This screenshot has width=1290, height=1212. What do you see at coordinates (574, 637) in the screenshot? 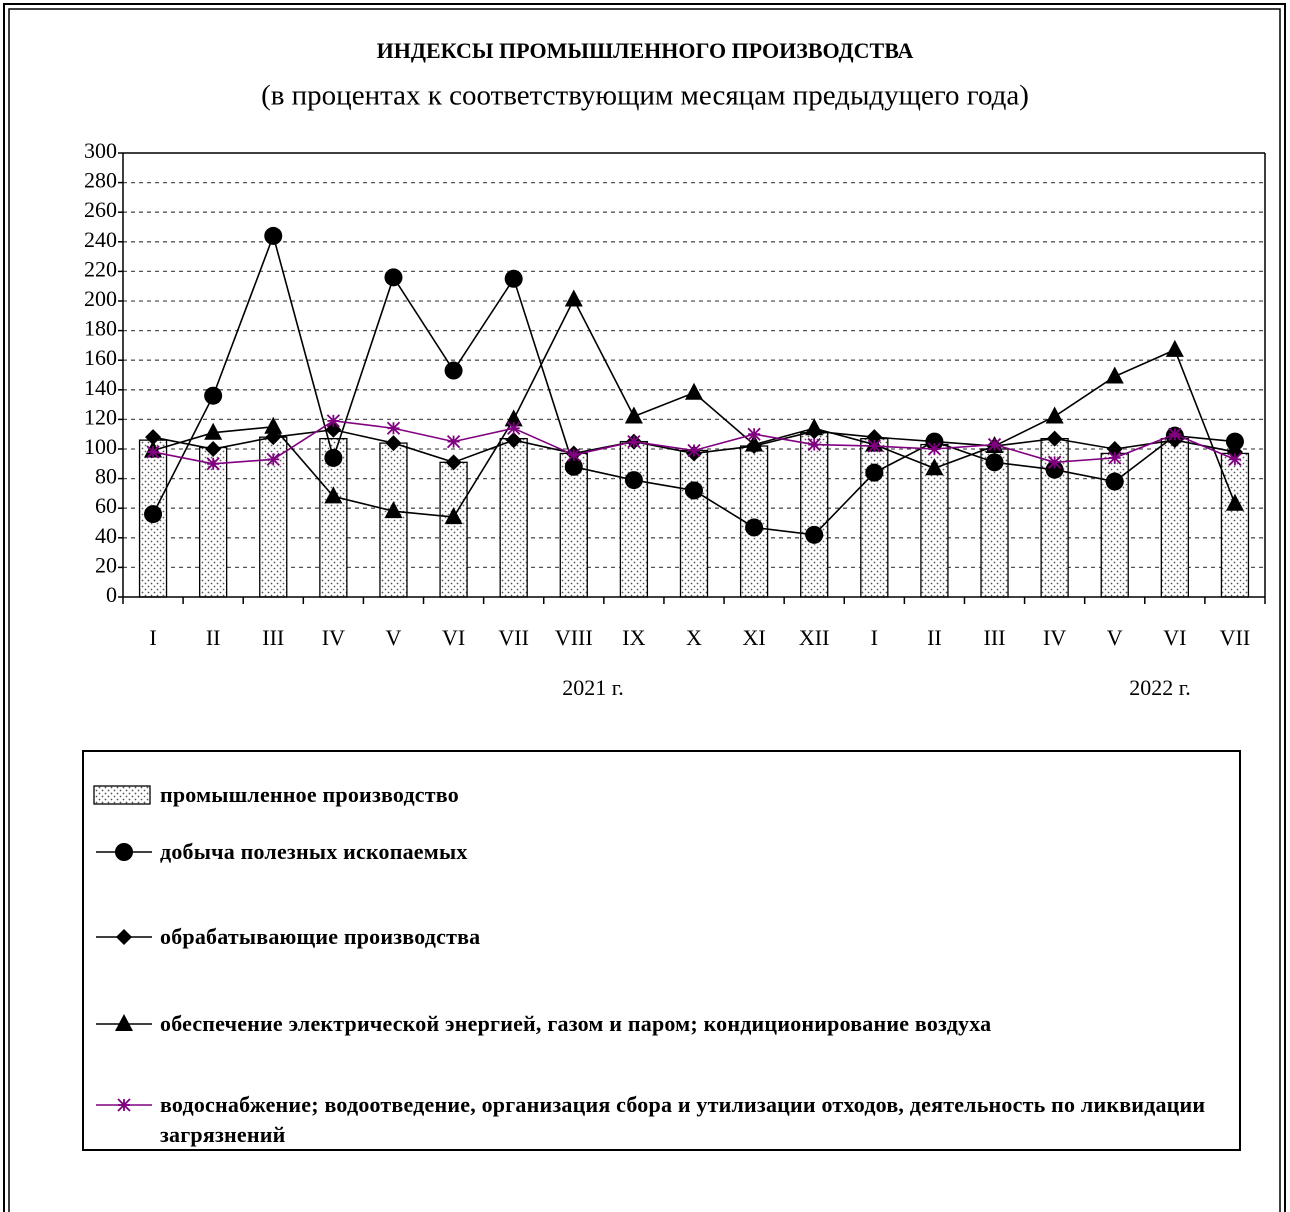
I see `x-tick-label: VIII` at bounding box center [574, 637].